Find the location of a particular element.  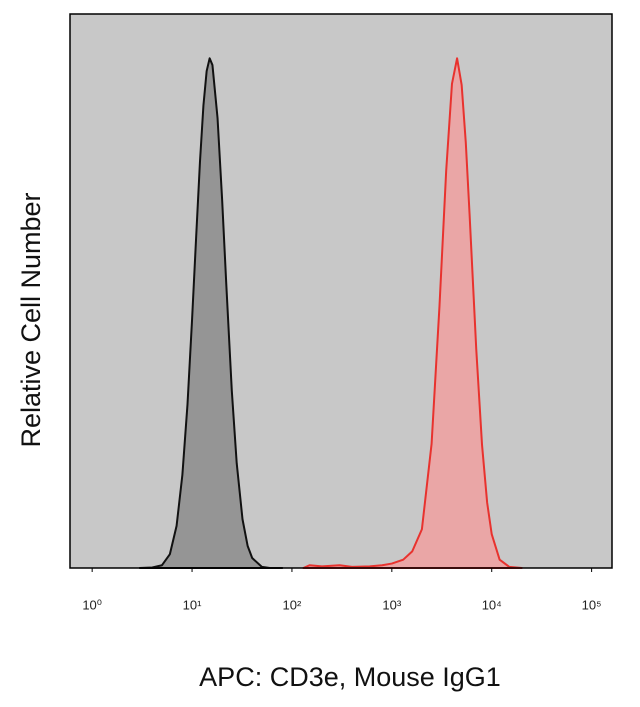

x-tick-label: 10² is located at coordinates (292, 604).